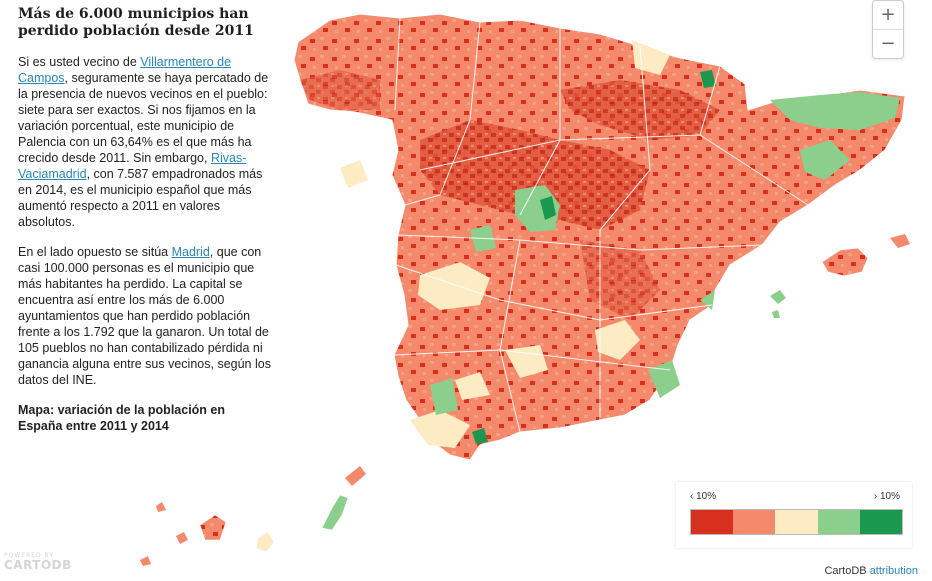  I want to click on map-attribution: CartoDB attribution, so click(871, 571).